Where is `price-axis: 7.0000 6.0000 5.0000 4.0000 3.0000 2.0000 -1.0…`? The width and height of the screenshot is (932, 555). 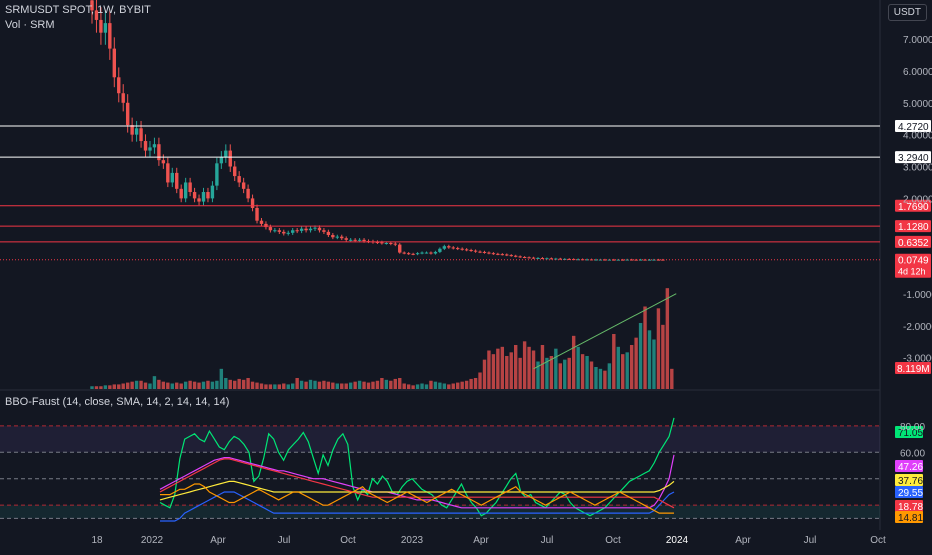
price-axis: 7.0000 6.0000 5.0000 4.0000 3.0000 2.0000 -1.0… is located at coordinates (916, 247).